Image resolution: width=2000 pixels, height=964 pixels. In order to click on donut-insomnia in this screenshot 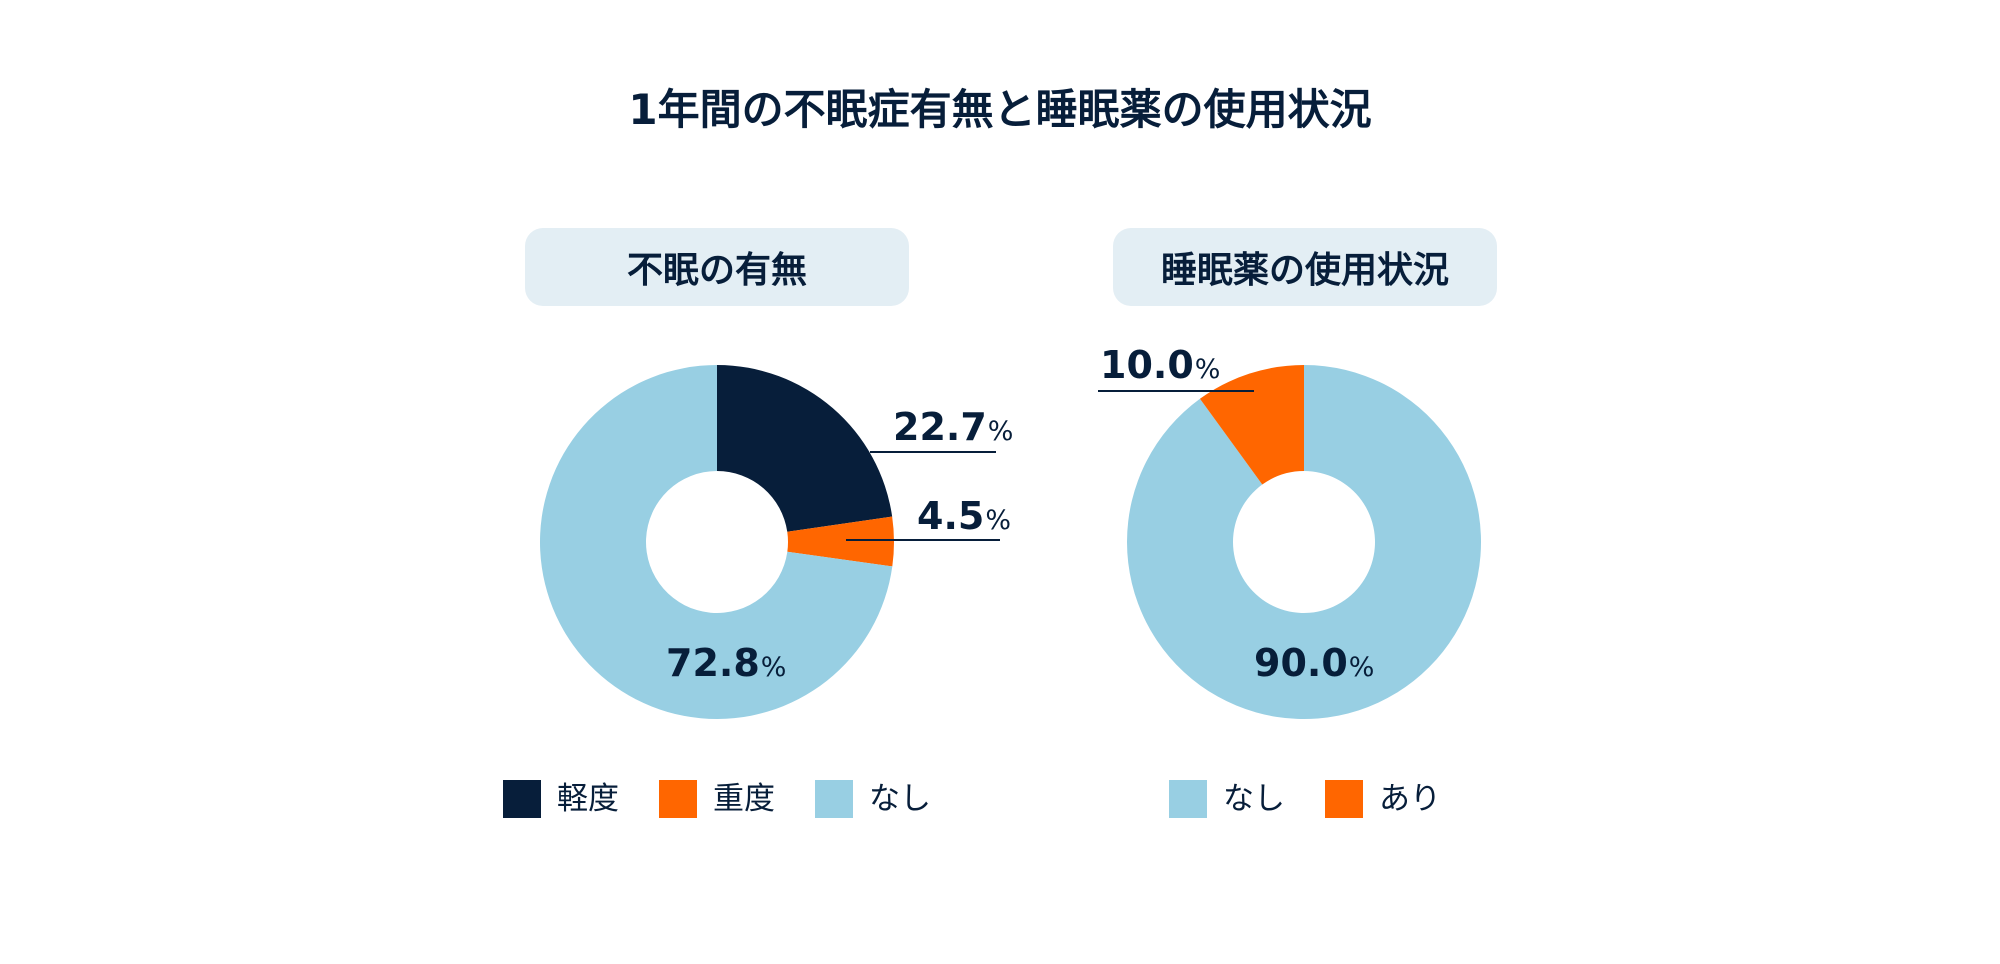, I will do `click(717, 542)`.